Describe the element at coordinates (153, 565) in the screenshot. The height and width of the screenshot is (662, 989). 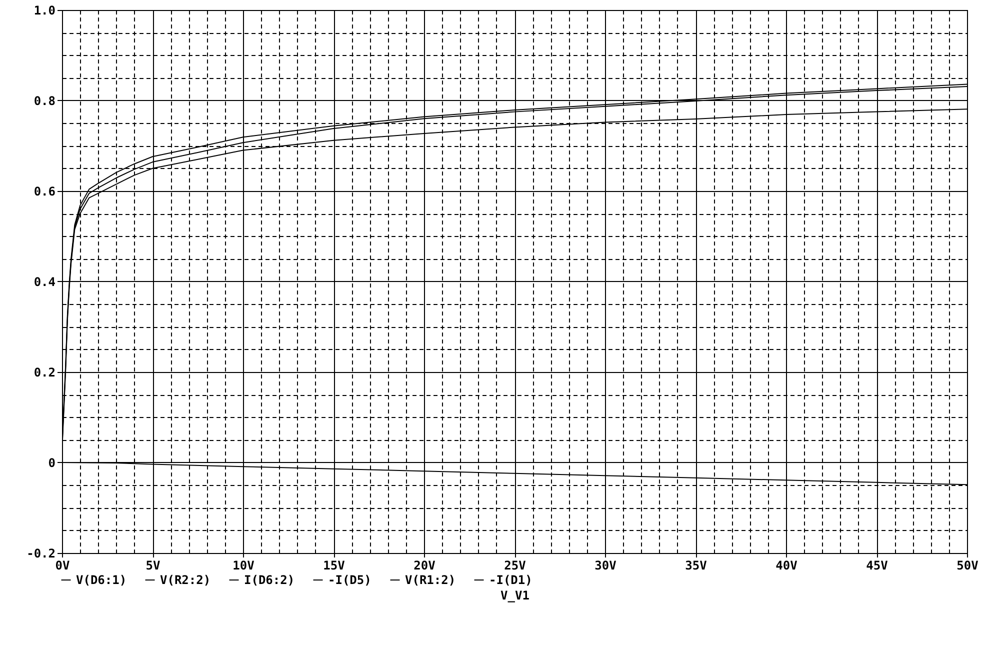
I see `x-tick-label: 5V` at that location.